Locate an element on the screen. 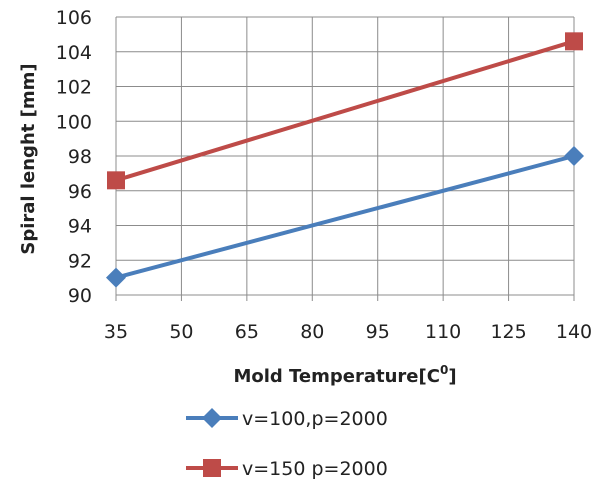 This screenshot has width=608, height=491. y-tick-label: 104 is located at coordinates (74, 53).